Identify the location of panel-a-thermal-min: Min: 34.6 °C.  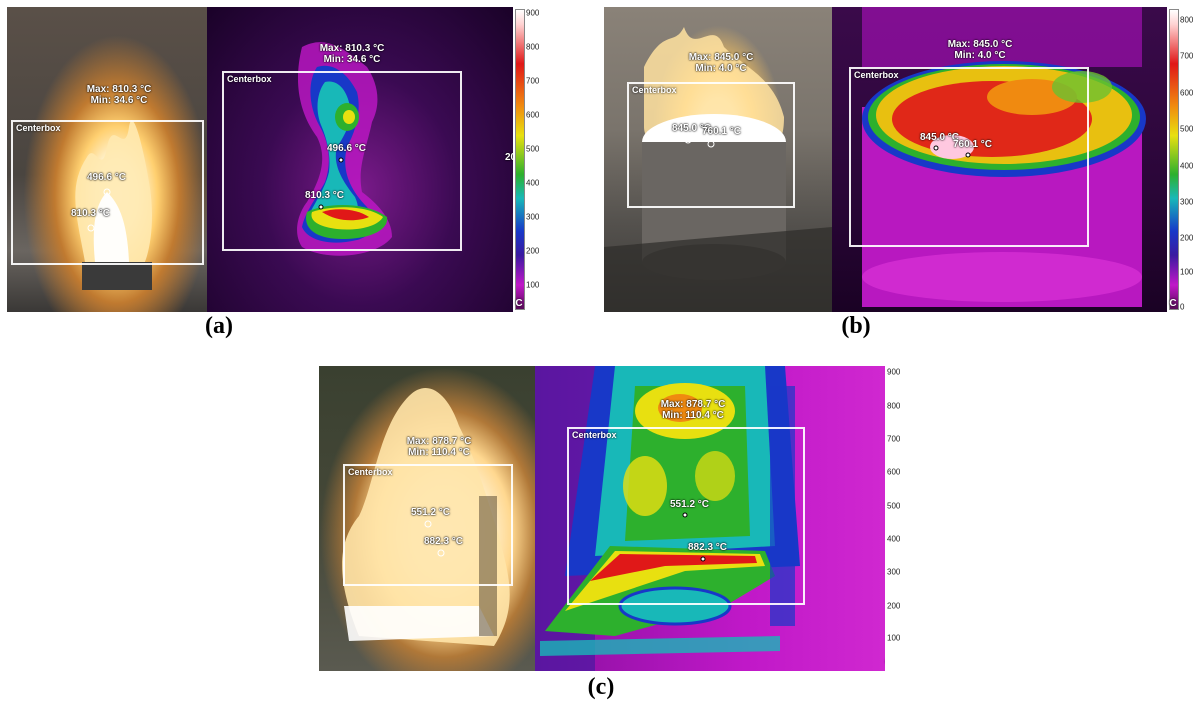
(352, 59).